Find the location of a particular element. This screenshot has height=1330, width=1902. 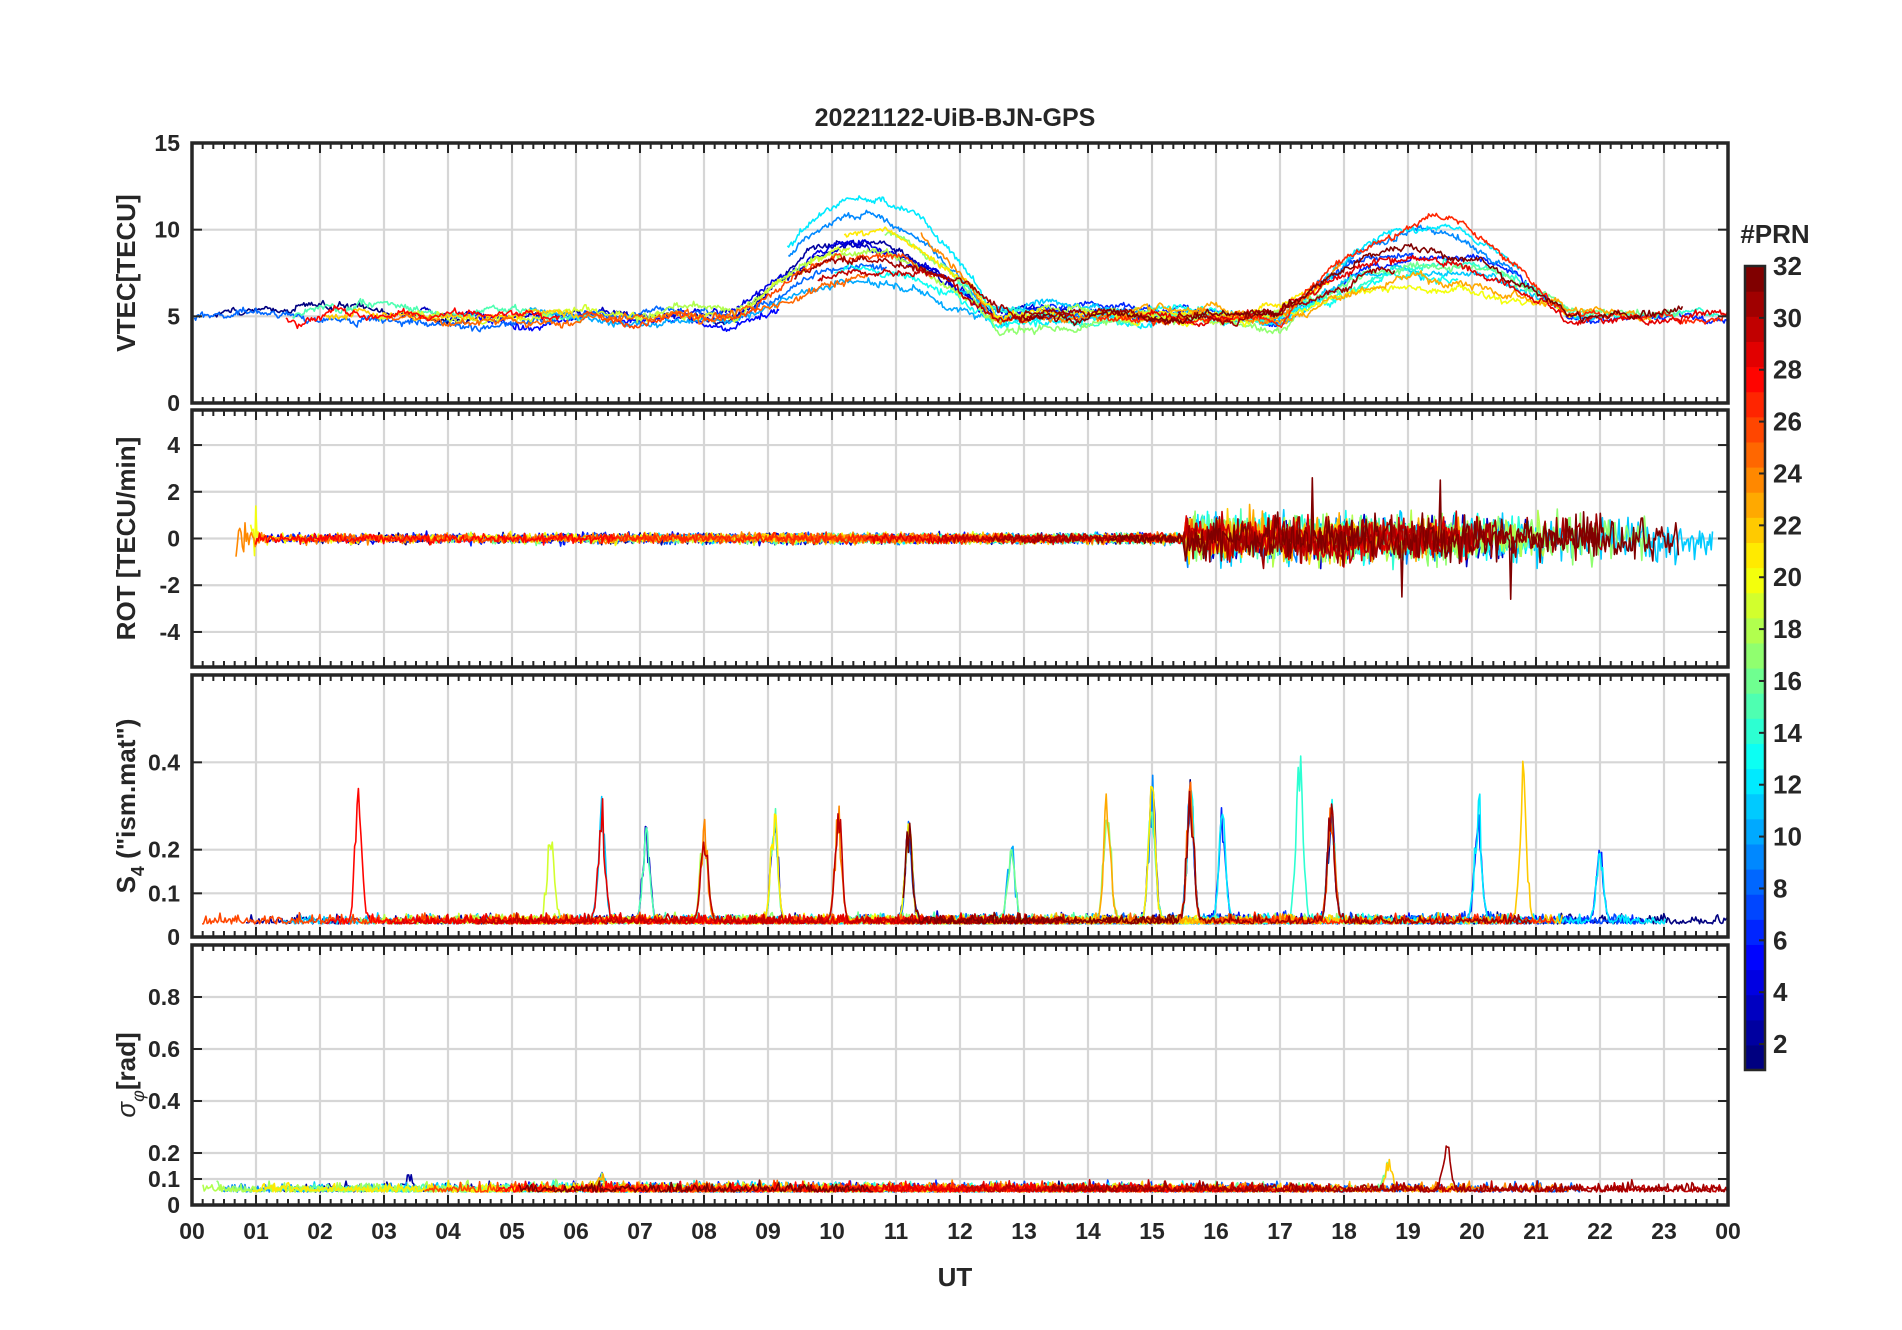

colorbar-tick-label: 20 is located at coordinates (1787, 577).